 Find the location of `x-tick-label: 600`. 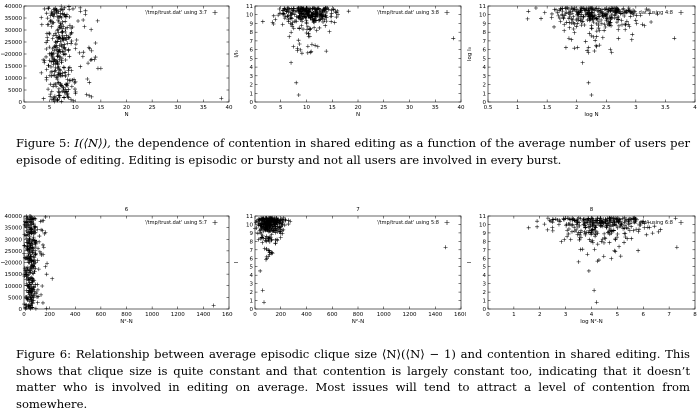

x-tick-label: 600 is located at coordinates (101, 315).